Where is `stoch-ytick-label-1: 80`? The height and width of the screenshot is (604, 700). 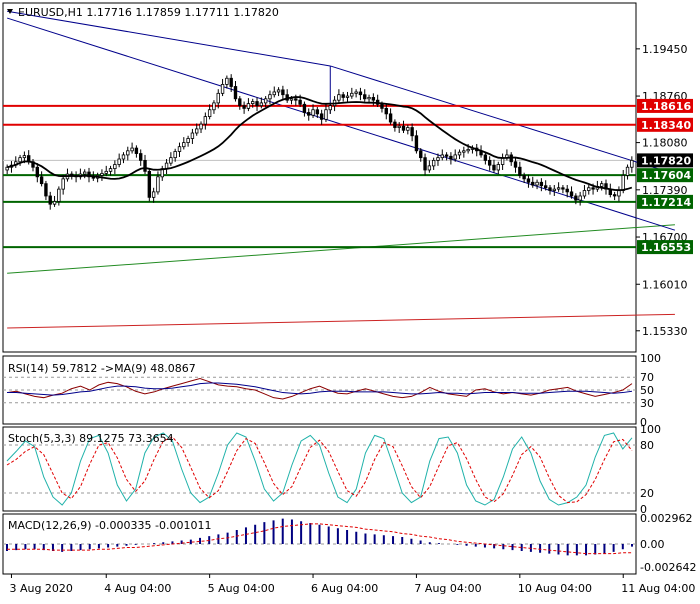 stoch-ytick-label-1: 80 is located at coordinates (647, 445).